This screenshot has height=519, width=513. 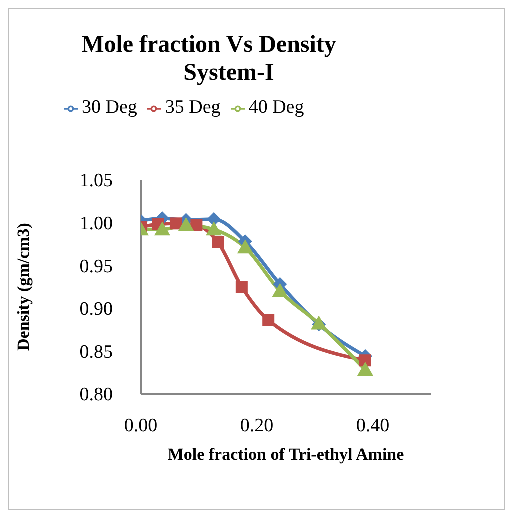 What do you see at coordinates (193, 107) in the screenshot?
I see `legend-label: 35 Deg` at bounding box center [193, 107].